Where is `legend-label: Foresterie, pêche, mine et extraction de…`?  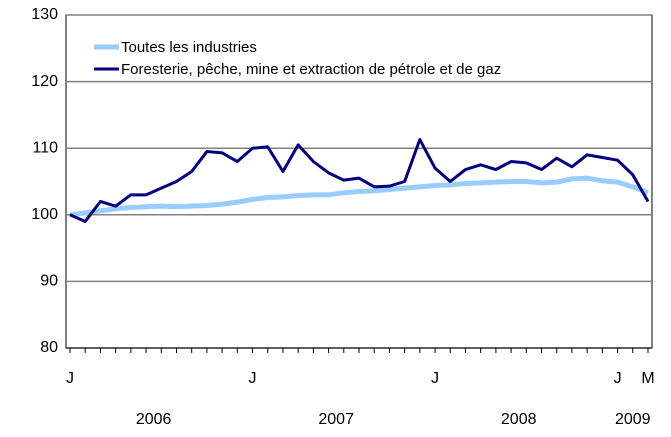 legend-label: Foresterie, pêche, mine et extraction de… is located at coordinates (311, 69).